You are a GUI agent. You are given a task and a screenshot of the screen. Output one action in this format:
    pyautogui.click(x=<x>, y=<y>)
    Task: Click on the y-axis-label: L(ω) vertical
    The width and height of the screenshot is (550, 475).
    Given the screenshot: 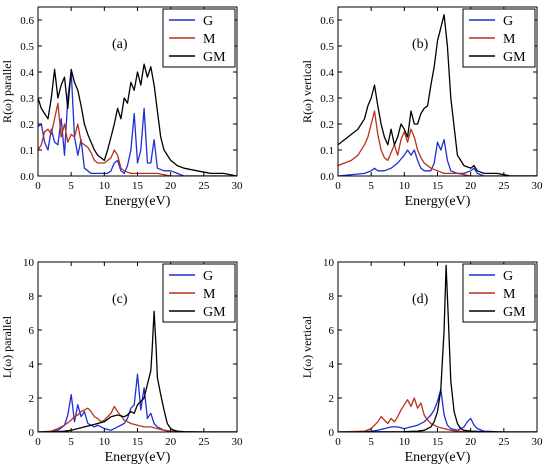 What is the action you would take?
    pyautogui.click(x=307, y=346)
    